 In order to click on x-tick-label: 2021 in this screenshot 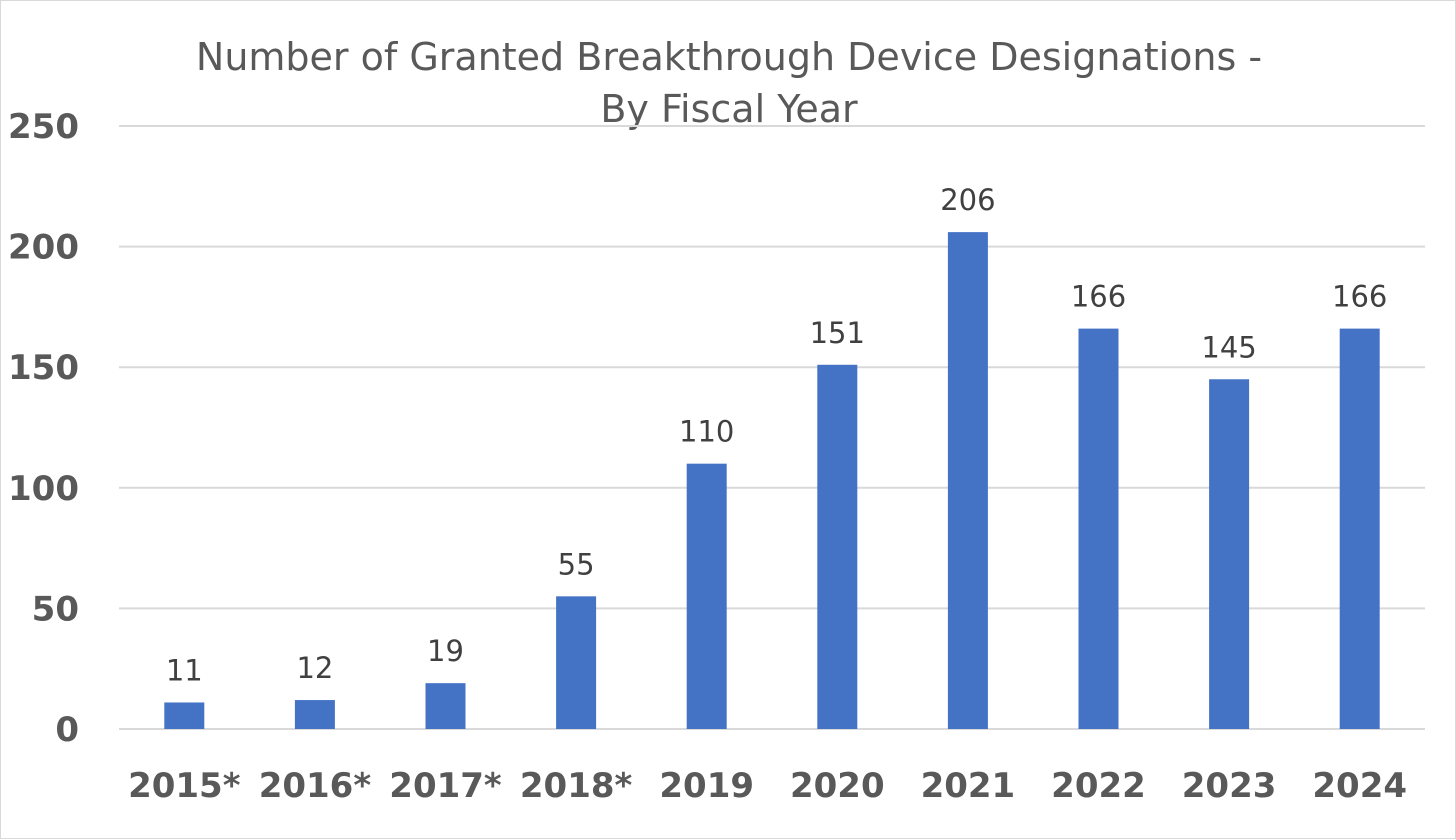, I will do `click(968, 786)`.